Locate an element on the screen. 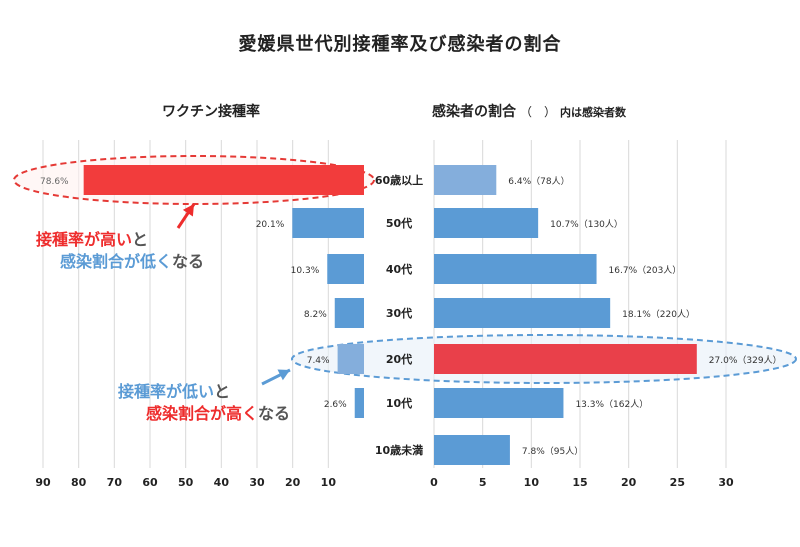 The image size is (800, 547). callout-bottom-line1-part-0: 接種率が低い is located at coordinates (166, 391).